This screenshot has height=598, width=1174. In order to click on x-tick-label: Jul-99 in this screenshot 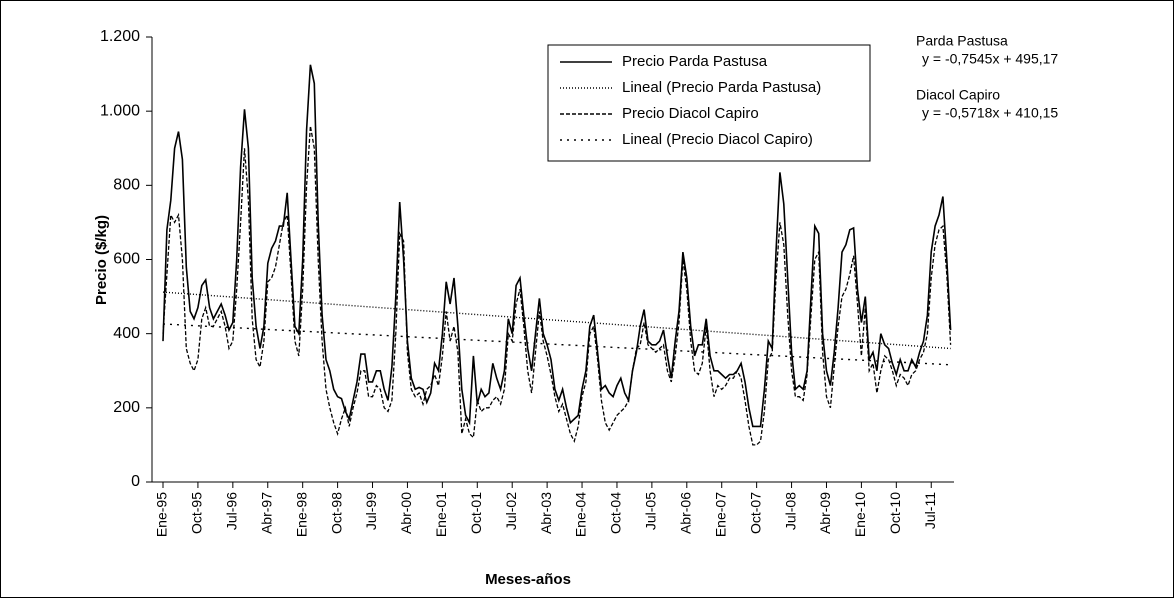, I will do `click(371, 511)`.